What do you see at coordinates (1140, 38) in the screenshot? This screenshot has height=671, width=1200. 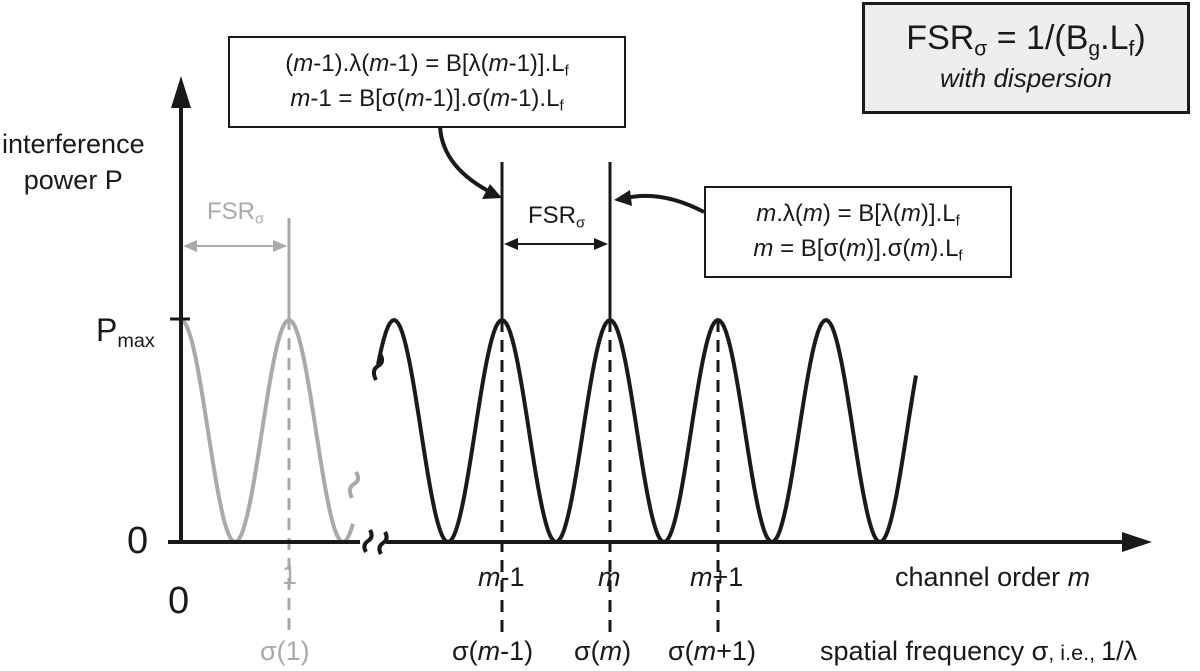 I see `fsr-end: )` at bounding box center [1140, 38].